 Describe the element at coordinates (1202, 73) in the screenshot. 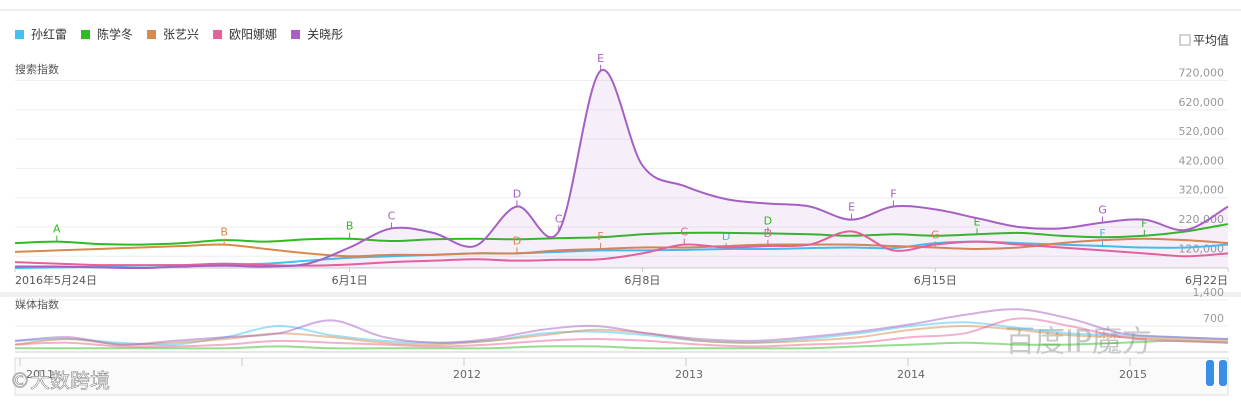

I see `y-tick-label: 720,000` at that location.